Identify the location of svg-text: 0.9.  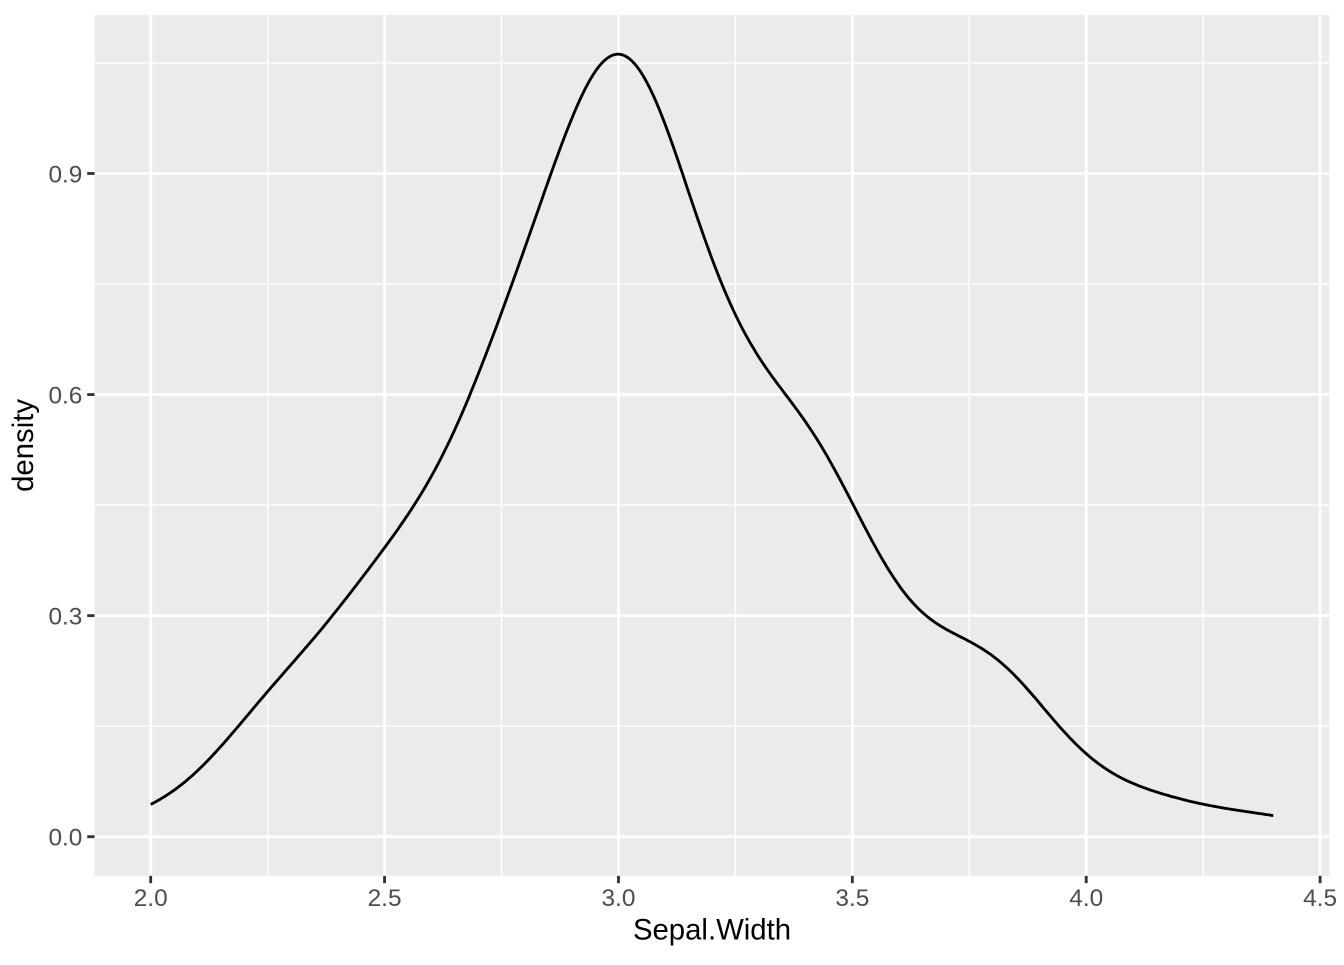
(65, 174).